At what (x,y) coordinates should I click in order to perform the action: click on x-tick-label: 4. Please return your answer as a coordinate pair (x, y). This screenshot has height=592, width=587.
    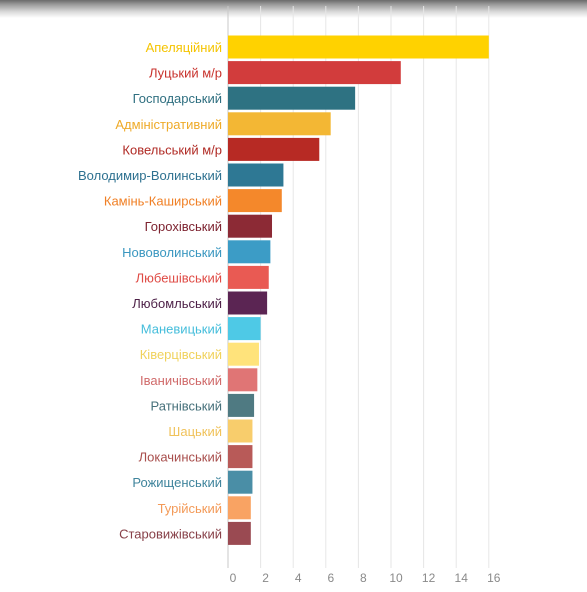
    Looking at the image, I should click on (298, 578).